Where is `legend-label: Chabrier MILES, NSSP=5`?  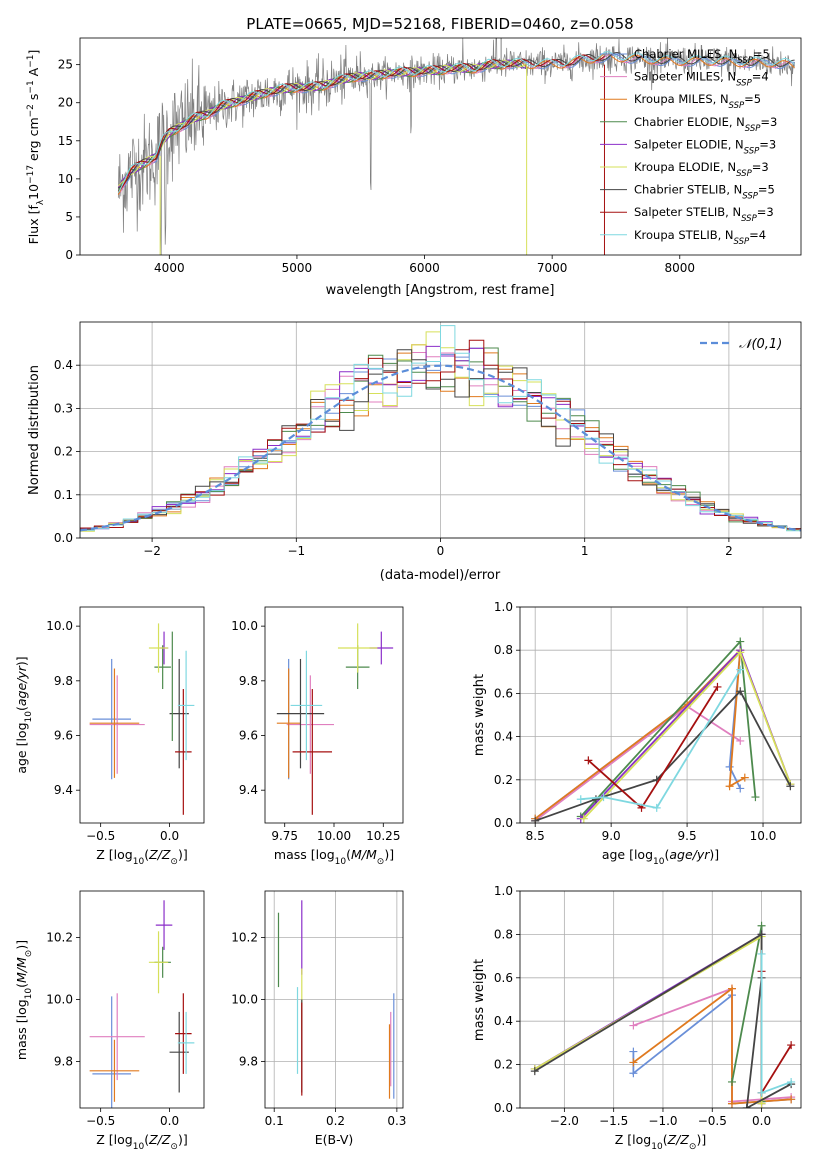
legend-label: Chabrier MILES, NSSP=5 is located at coordinates (702, 56).